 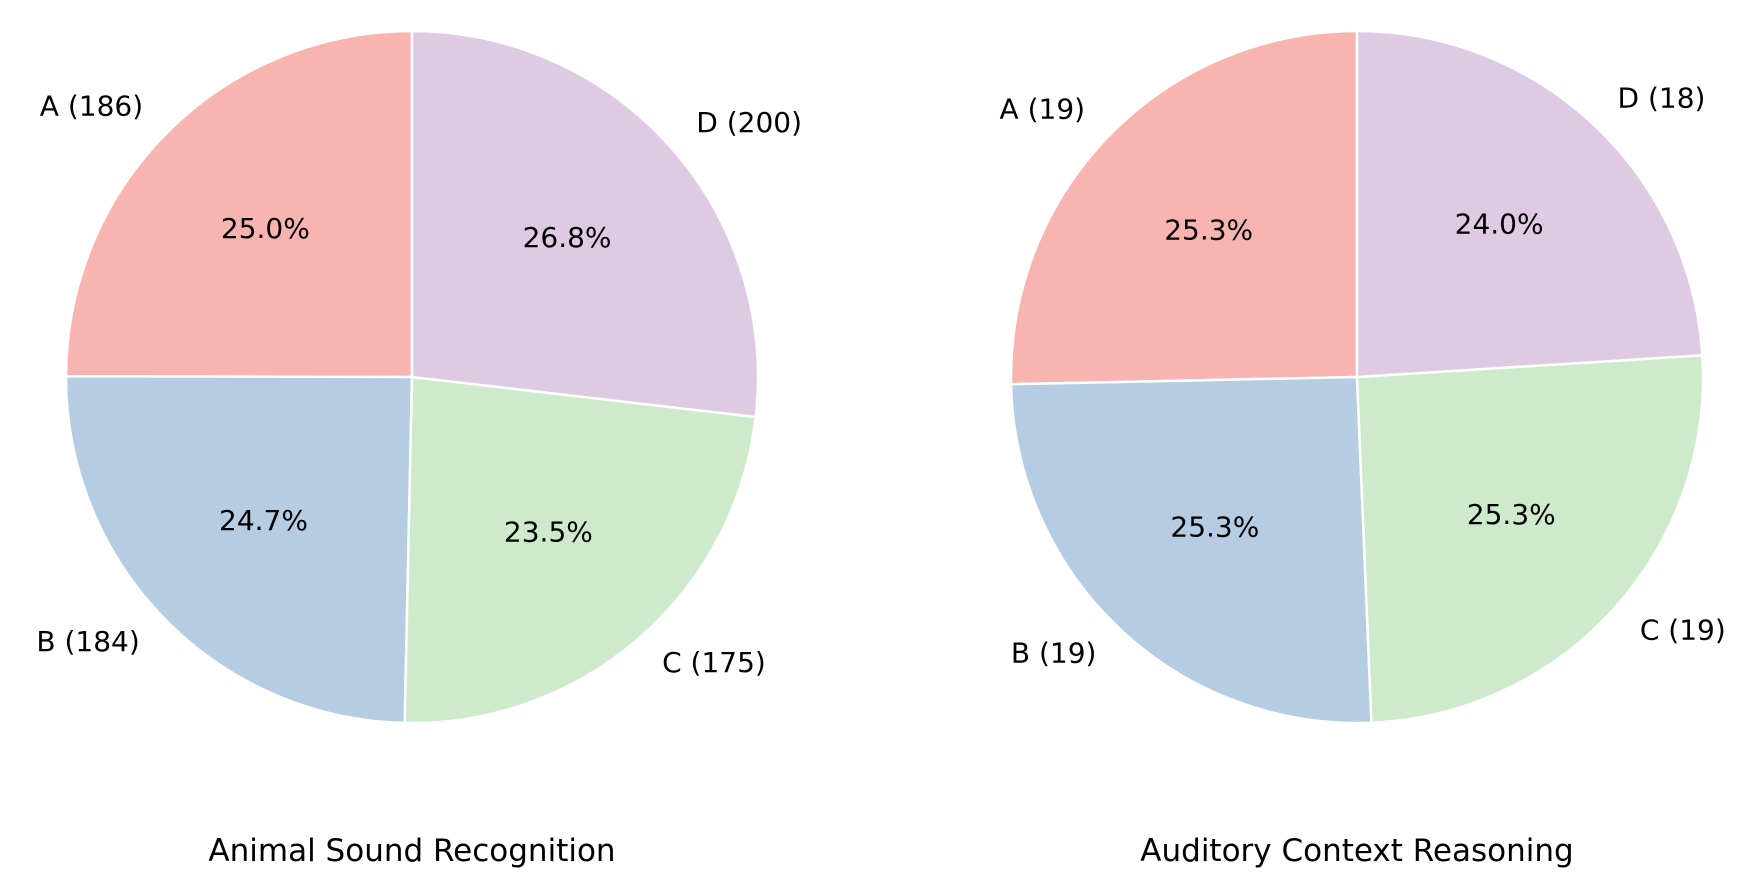 I want to click on slice-label-d: D (200), so click(x=749, y=122).